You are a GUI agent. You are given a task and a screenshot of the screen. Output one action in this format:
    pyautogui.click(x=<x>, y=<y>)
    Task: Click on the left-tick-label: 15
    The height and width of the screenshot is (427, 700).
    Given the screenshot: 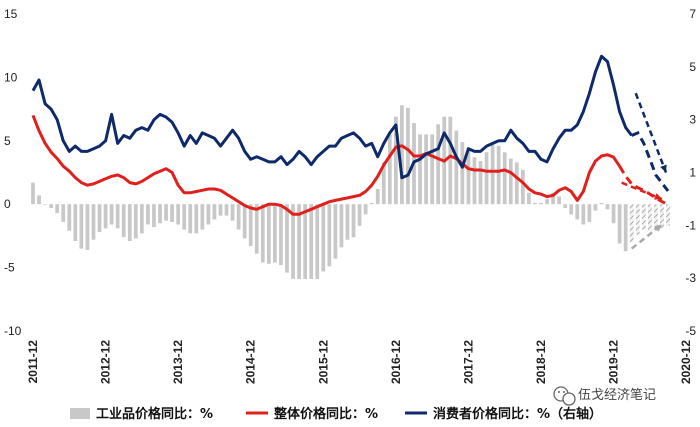 What is the action you would take?
    pyautogui.click(x=11, y=14)
    